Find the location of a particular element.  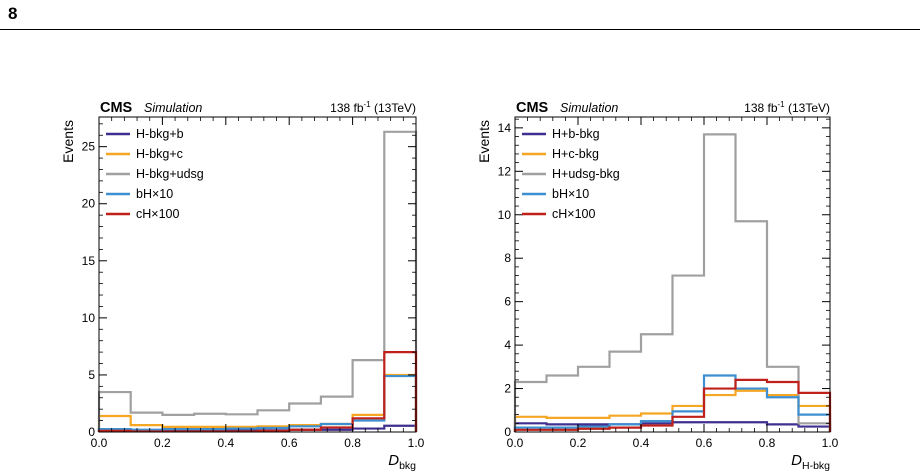

legend-label: H-bkg+b is located at coordinates (160, 134).